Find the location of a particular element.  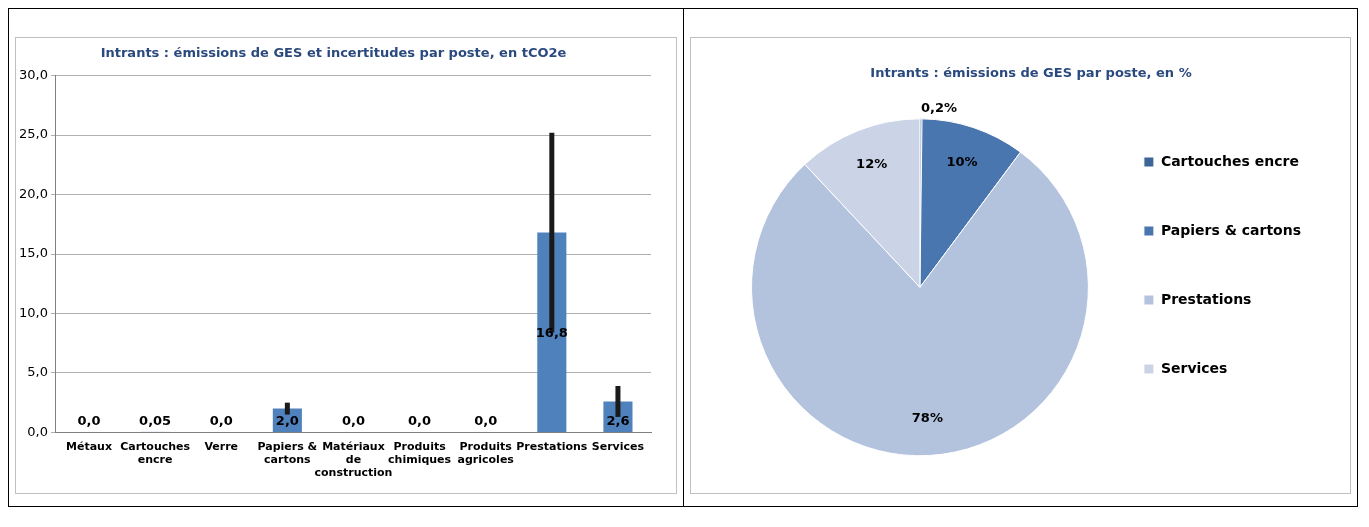

y-tick-label: 0,0 is located at coordinates (37, 431).